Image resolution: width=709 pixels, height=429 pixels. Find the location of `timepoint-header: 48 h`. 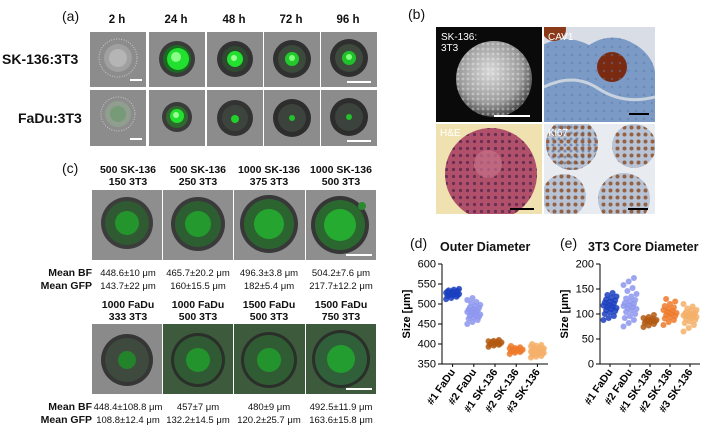

timepoint-header: 48 h is located at coordinates (234, 20).